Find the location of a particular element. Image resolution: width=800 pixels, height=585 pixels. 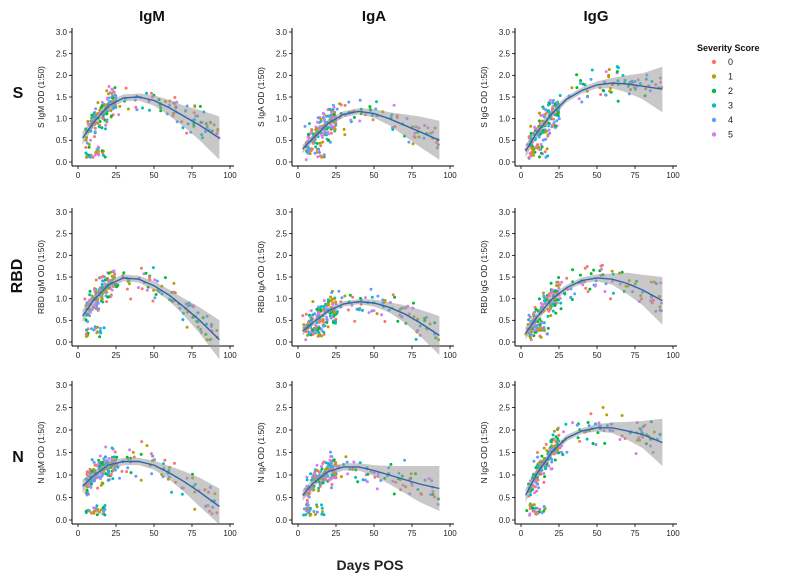

y-tick-label: 0.0 is located at coordinates (505, 342).